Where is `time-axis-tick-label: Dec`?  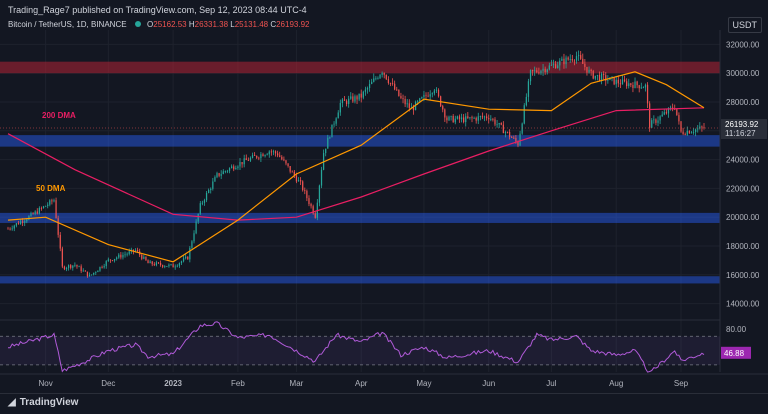 time-axis-tick-label: Dec is located at coordinates (108, 383).